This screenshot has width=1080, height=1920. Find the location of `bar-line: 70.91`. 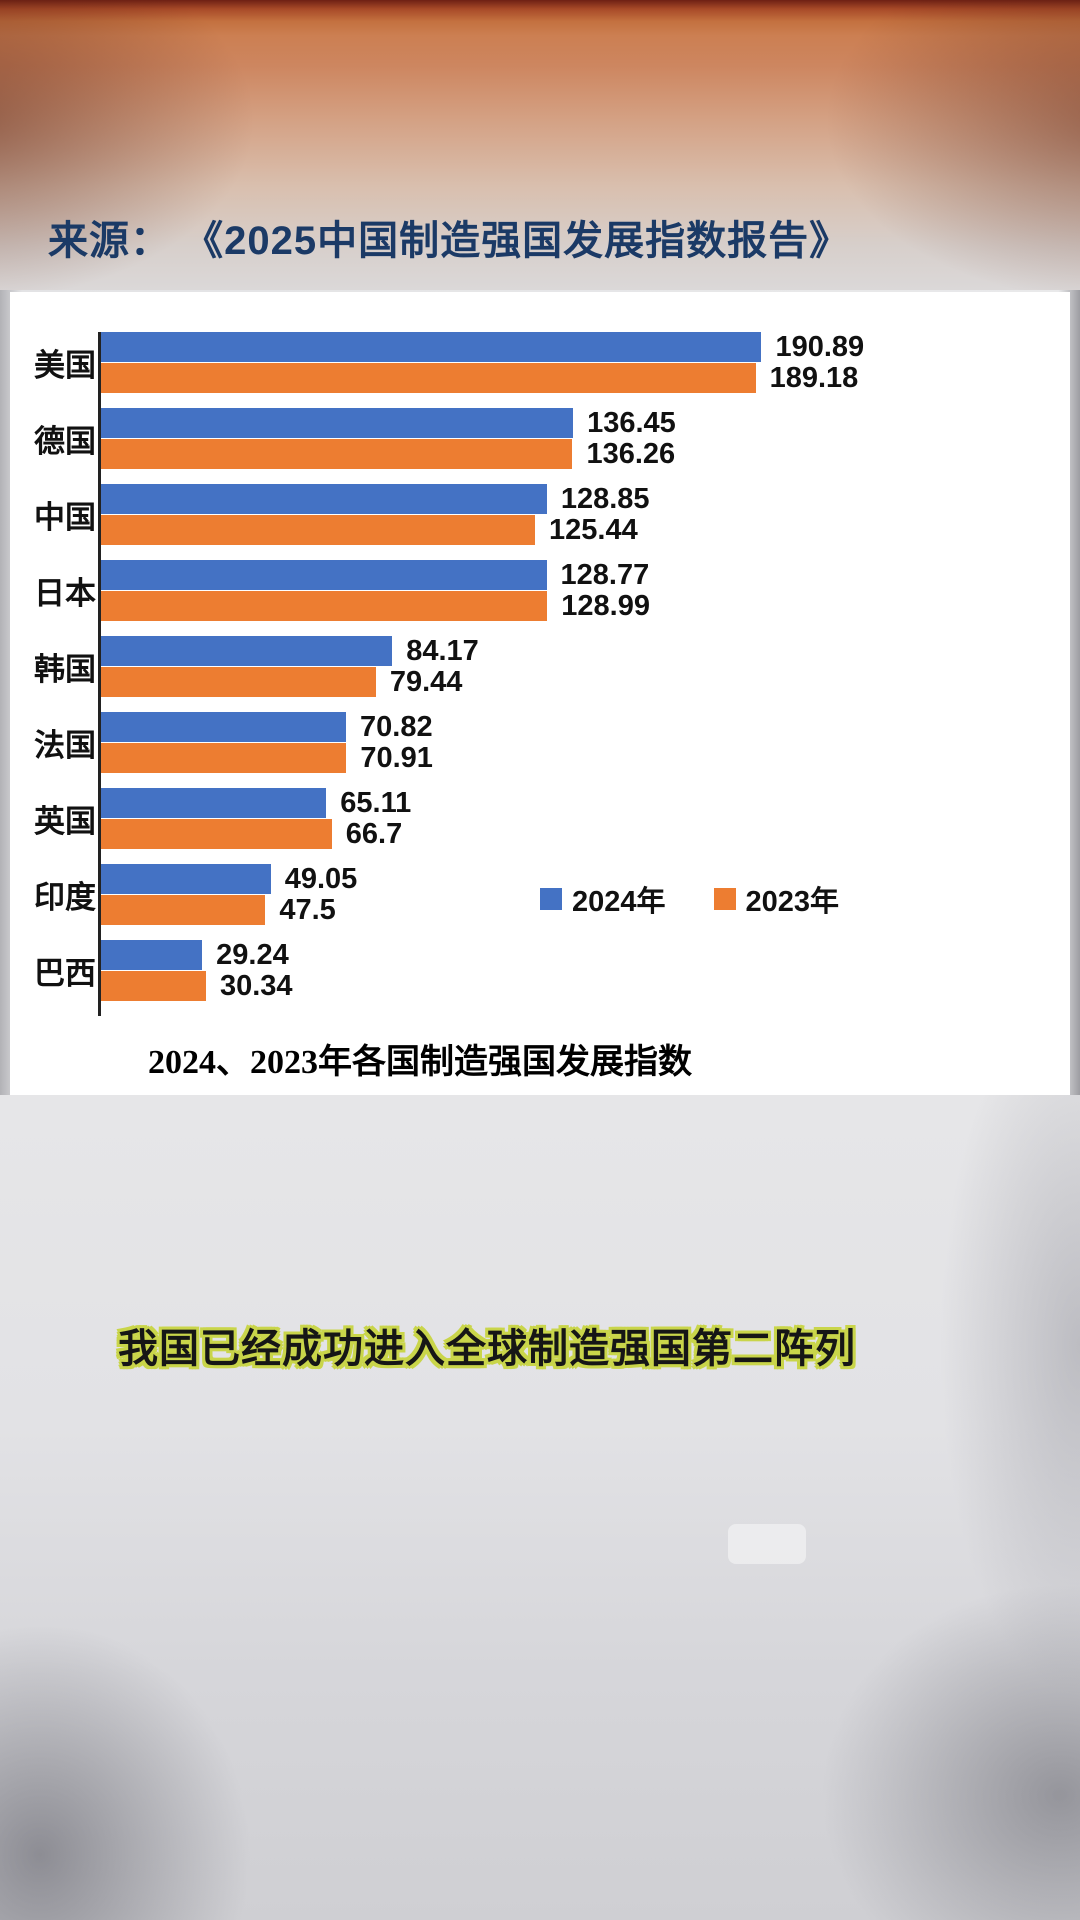

bar-line: 70.91 is located at coordinates (267, 757).